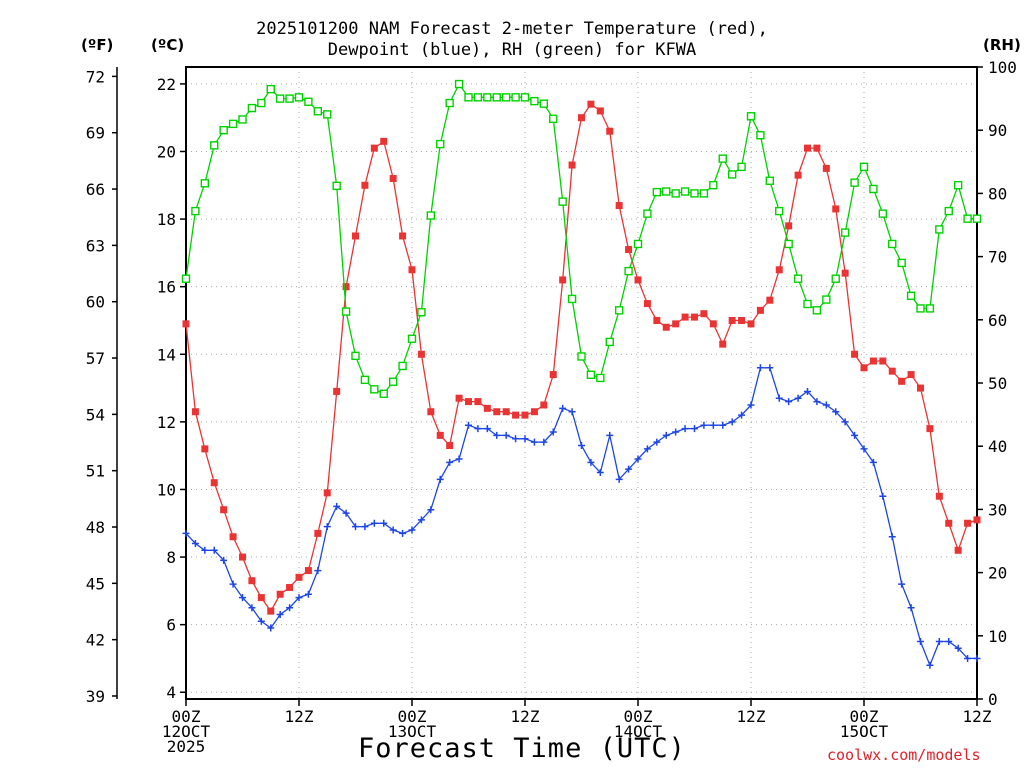 The height and width of the screenshot is (768, 1024). What do you see at coordinates (299, 716) in the screenshot?
I see `x-tick-label: 12Z` at bounding box center [299, 716].